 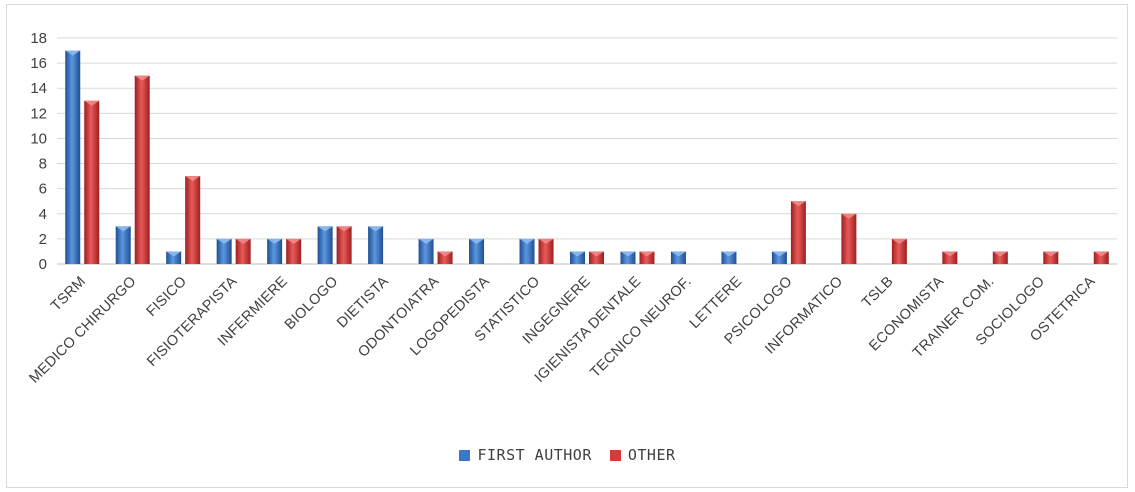 What do you see at coordinates (68, 294) in the screenshot?
I see `x-category-label: TSRM` at bounding box center [68, 294].